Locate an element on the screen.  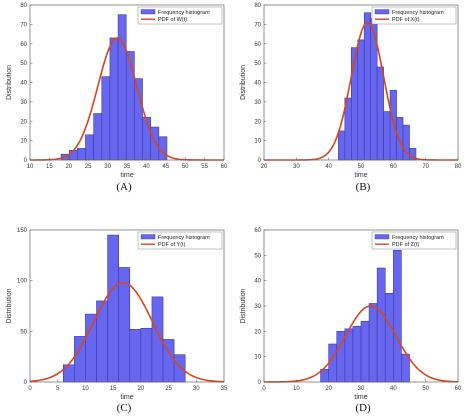
x-tick-label: 5 is located at coordinates (58, 389).